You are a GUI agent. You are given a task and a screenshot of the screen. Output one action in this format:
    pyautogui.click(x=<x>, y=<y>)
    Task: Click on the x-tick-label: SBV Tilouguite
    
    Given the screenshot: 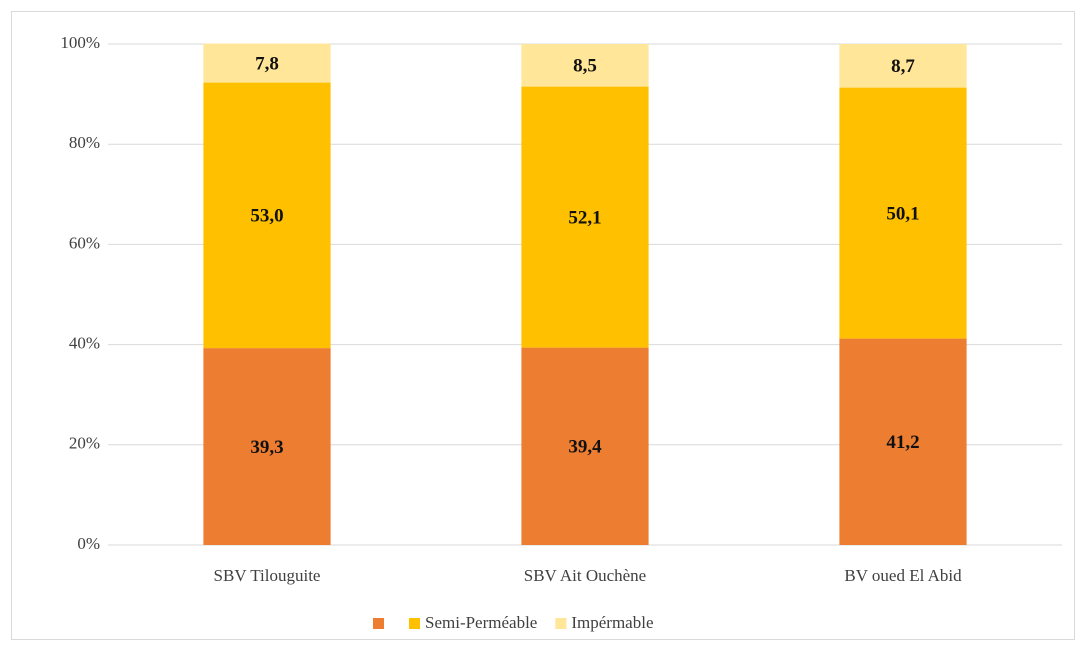 What is the action you would take?
    pyautogui.click(x=267, y=575)
    